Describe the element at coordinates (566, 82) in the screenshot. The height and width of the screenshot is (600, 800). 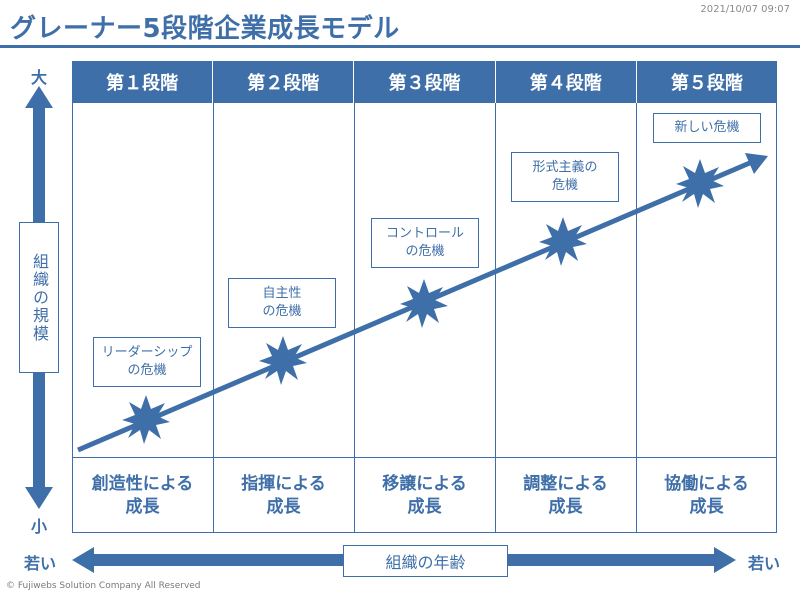
I see `stage-header-4: 第４段階` at that location.